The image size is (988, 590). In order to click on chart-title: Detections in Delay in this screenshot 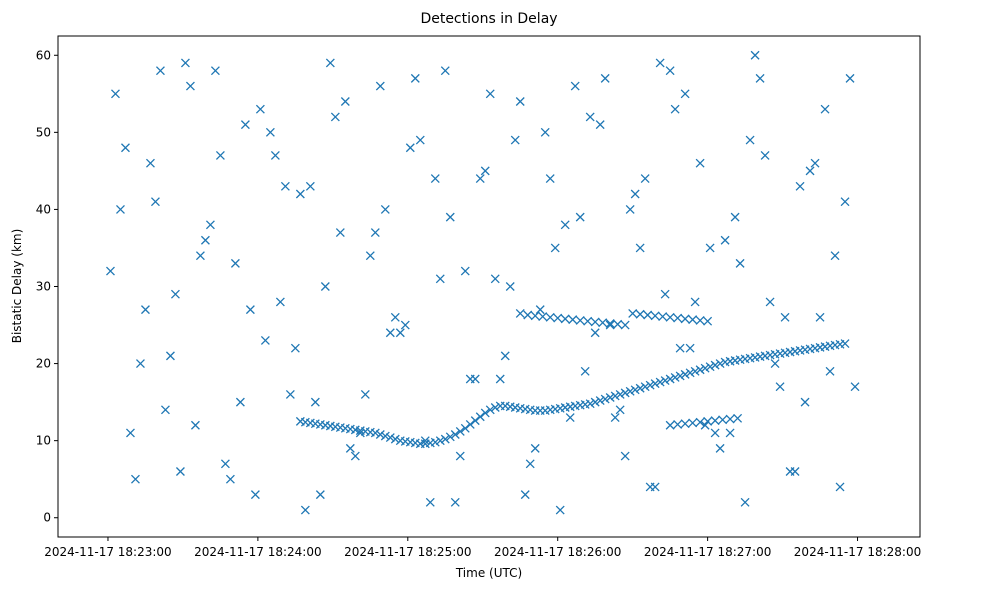, I will do `click(488, 19)`.